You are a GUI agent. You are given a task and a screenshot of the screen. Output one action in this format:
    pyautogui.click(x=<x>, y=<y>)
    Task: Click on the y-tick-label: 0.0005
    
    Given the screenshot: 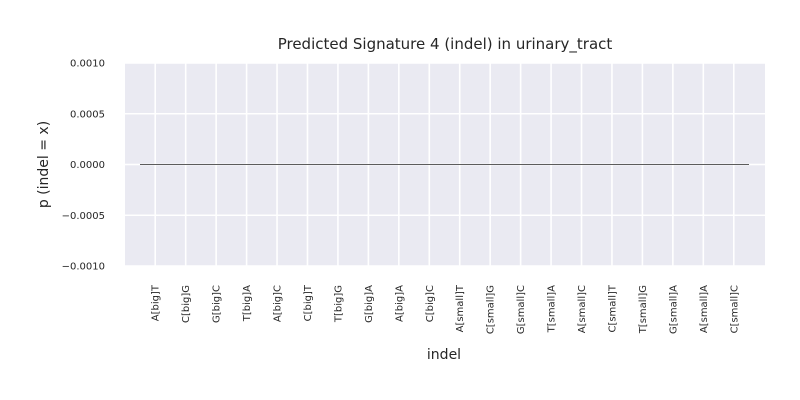 What is the action you would take?
    pyautogui.click(x=87, y=114)
    